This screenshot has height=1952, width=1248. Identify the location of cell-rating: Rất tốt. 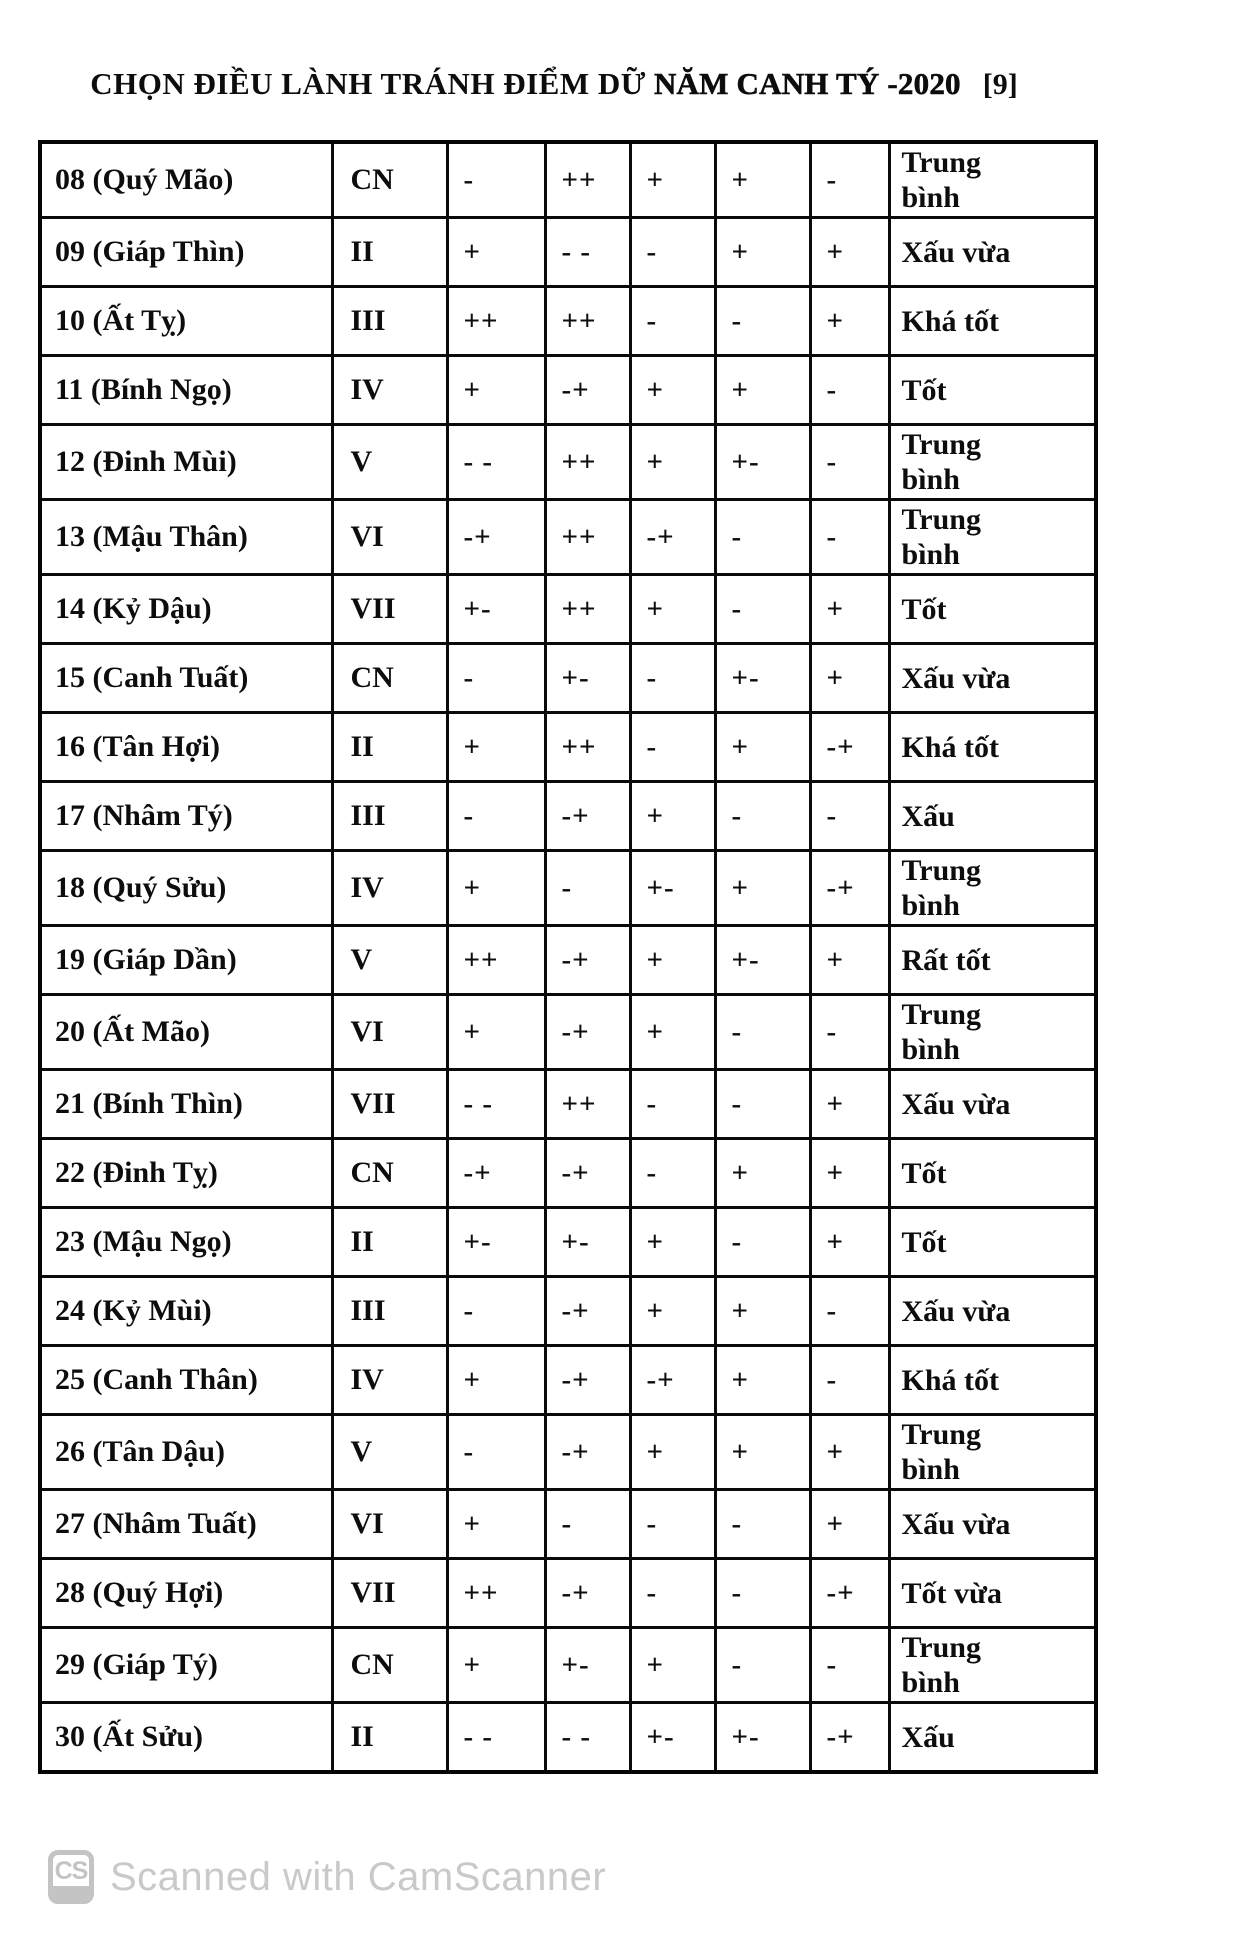
(992, 960).